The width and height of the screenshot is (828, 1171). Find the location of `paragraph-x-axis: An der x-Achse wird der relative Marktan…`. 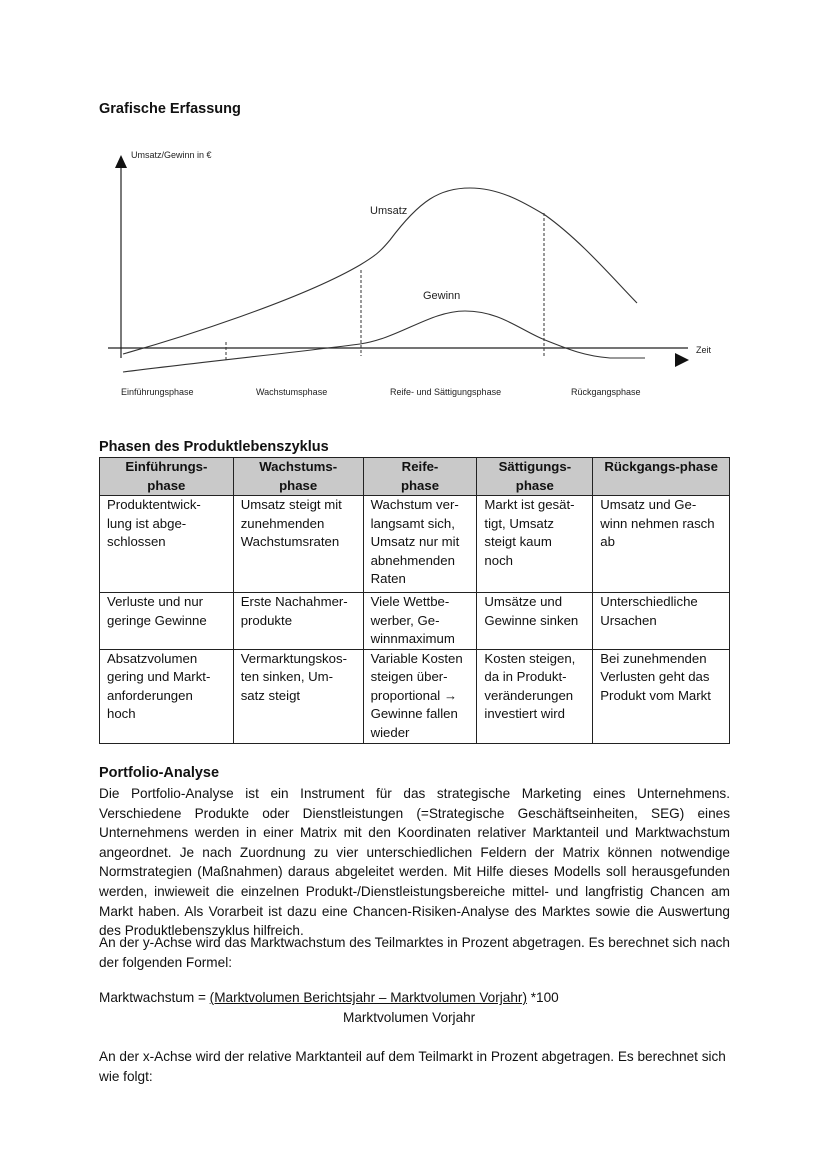

paragraph-x-axis: An der x-Achse wird der relative Marktan… is located at coordinates (412, 1066).